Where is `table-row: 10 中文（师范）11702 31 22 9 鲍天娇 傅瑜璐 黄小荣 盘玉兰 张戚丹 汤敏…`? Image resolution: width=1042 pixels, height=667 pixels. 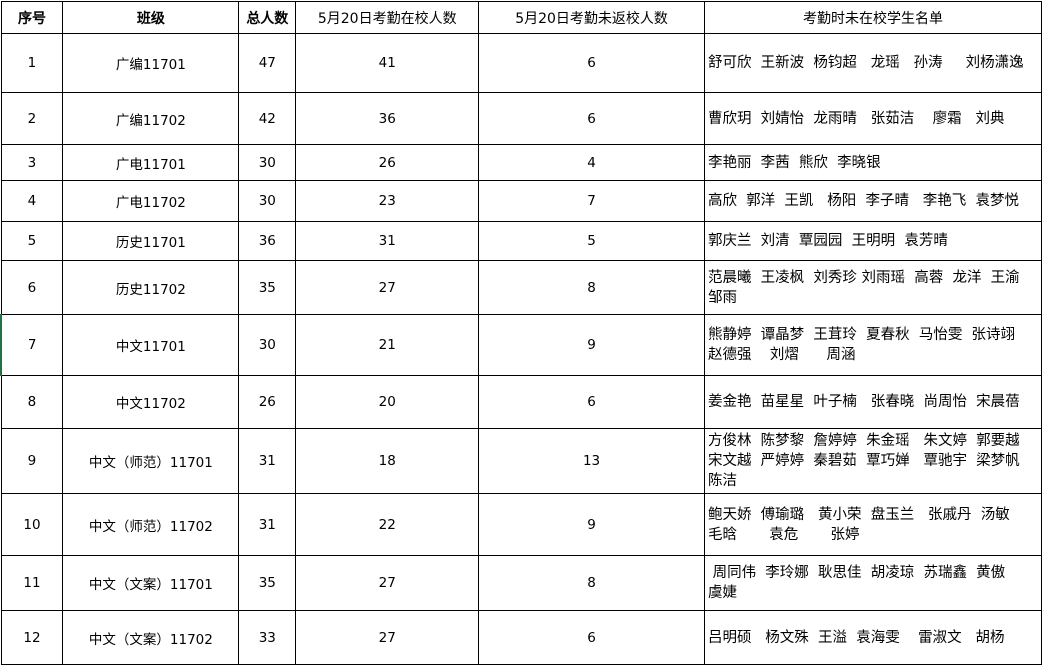
table-row: 10 中文（师范）11702 31 22 9 鲍天娇 傅瑜璐 黄小荣 盘玉兰 张戚丹 汤敏… is located at coordinates (521, 524).